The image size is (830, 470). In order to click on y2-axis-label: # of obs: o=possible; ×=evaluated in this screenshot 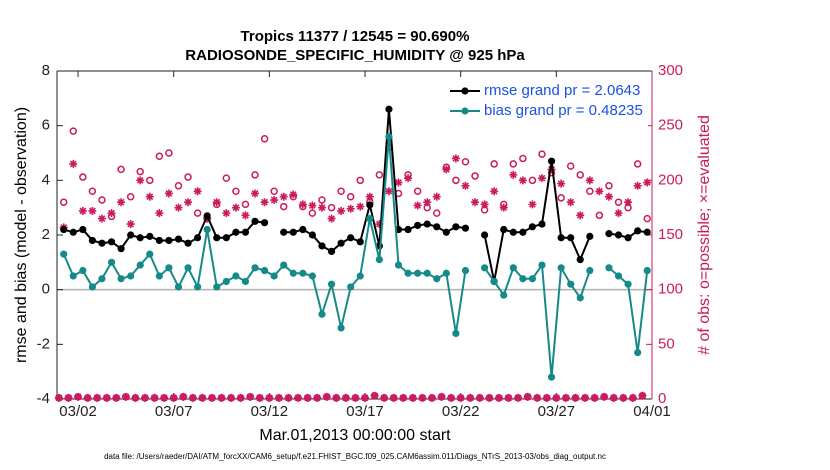, I will do `click(704, 235)`.